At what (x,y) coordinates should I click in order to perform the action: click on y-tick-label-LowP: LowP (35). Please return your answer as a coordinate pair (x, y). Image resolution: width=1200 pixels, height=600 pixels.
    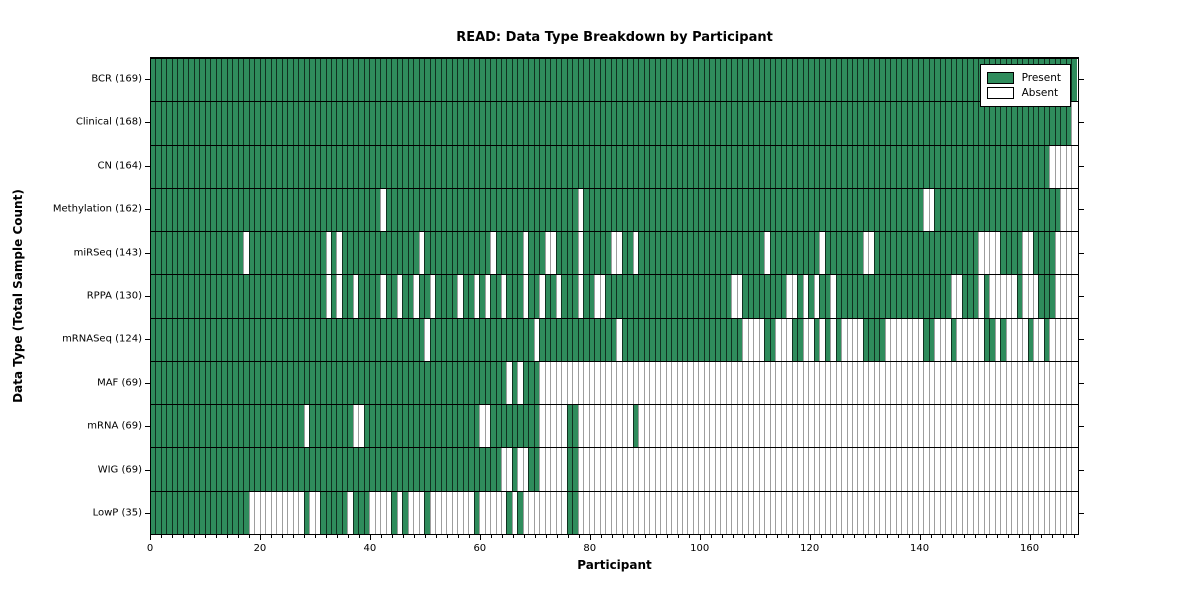
    Looking at the image, I should click on (117, 513).